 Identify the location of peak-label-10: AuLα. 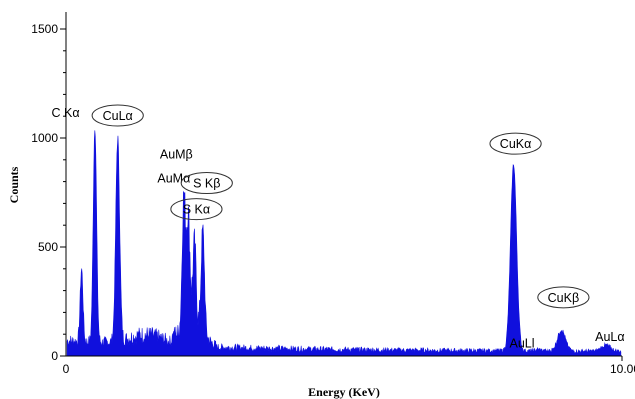
(609, 337).